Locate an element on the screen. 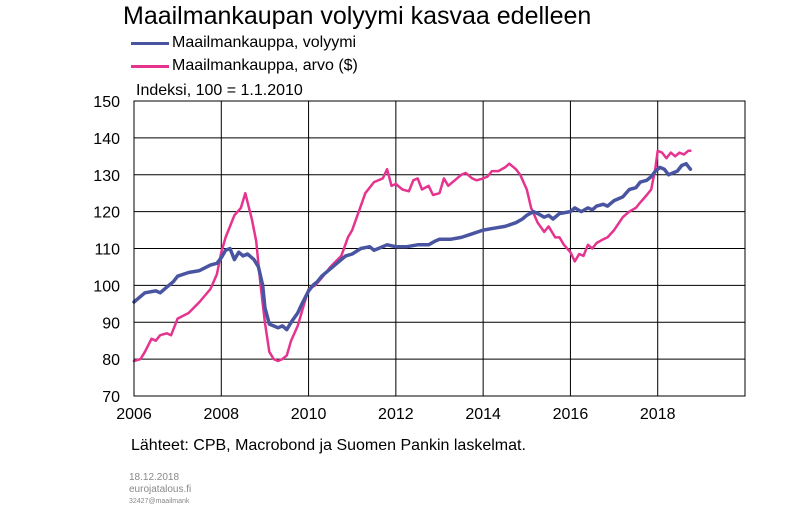  y-tick-label: 140 is located at coordinates (106, 139).